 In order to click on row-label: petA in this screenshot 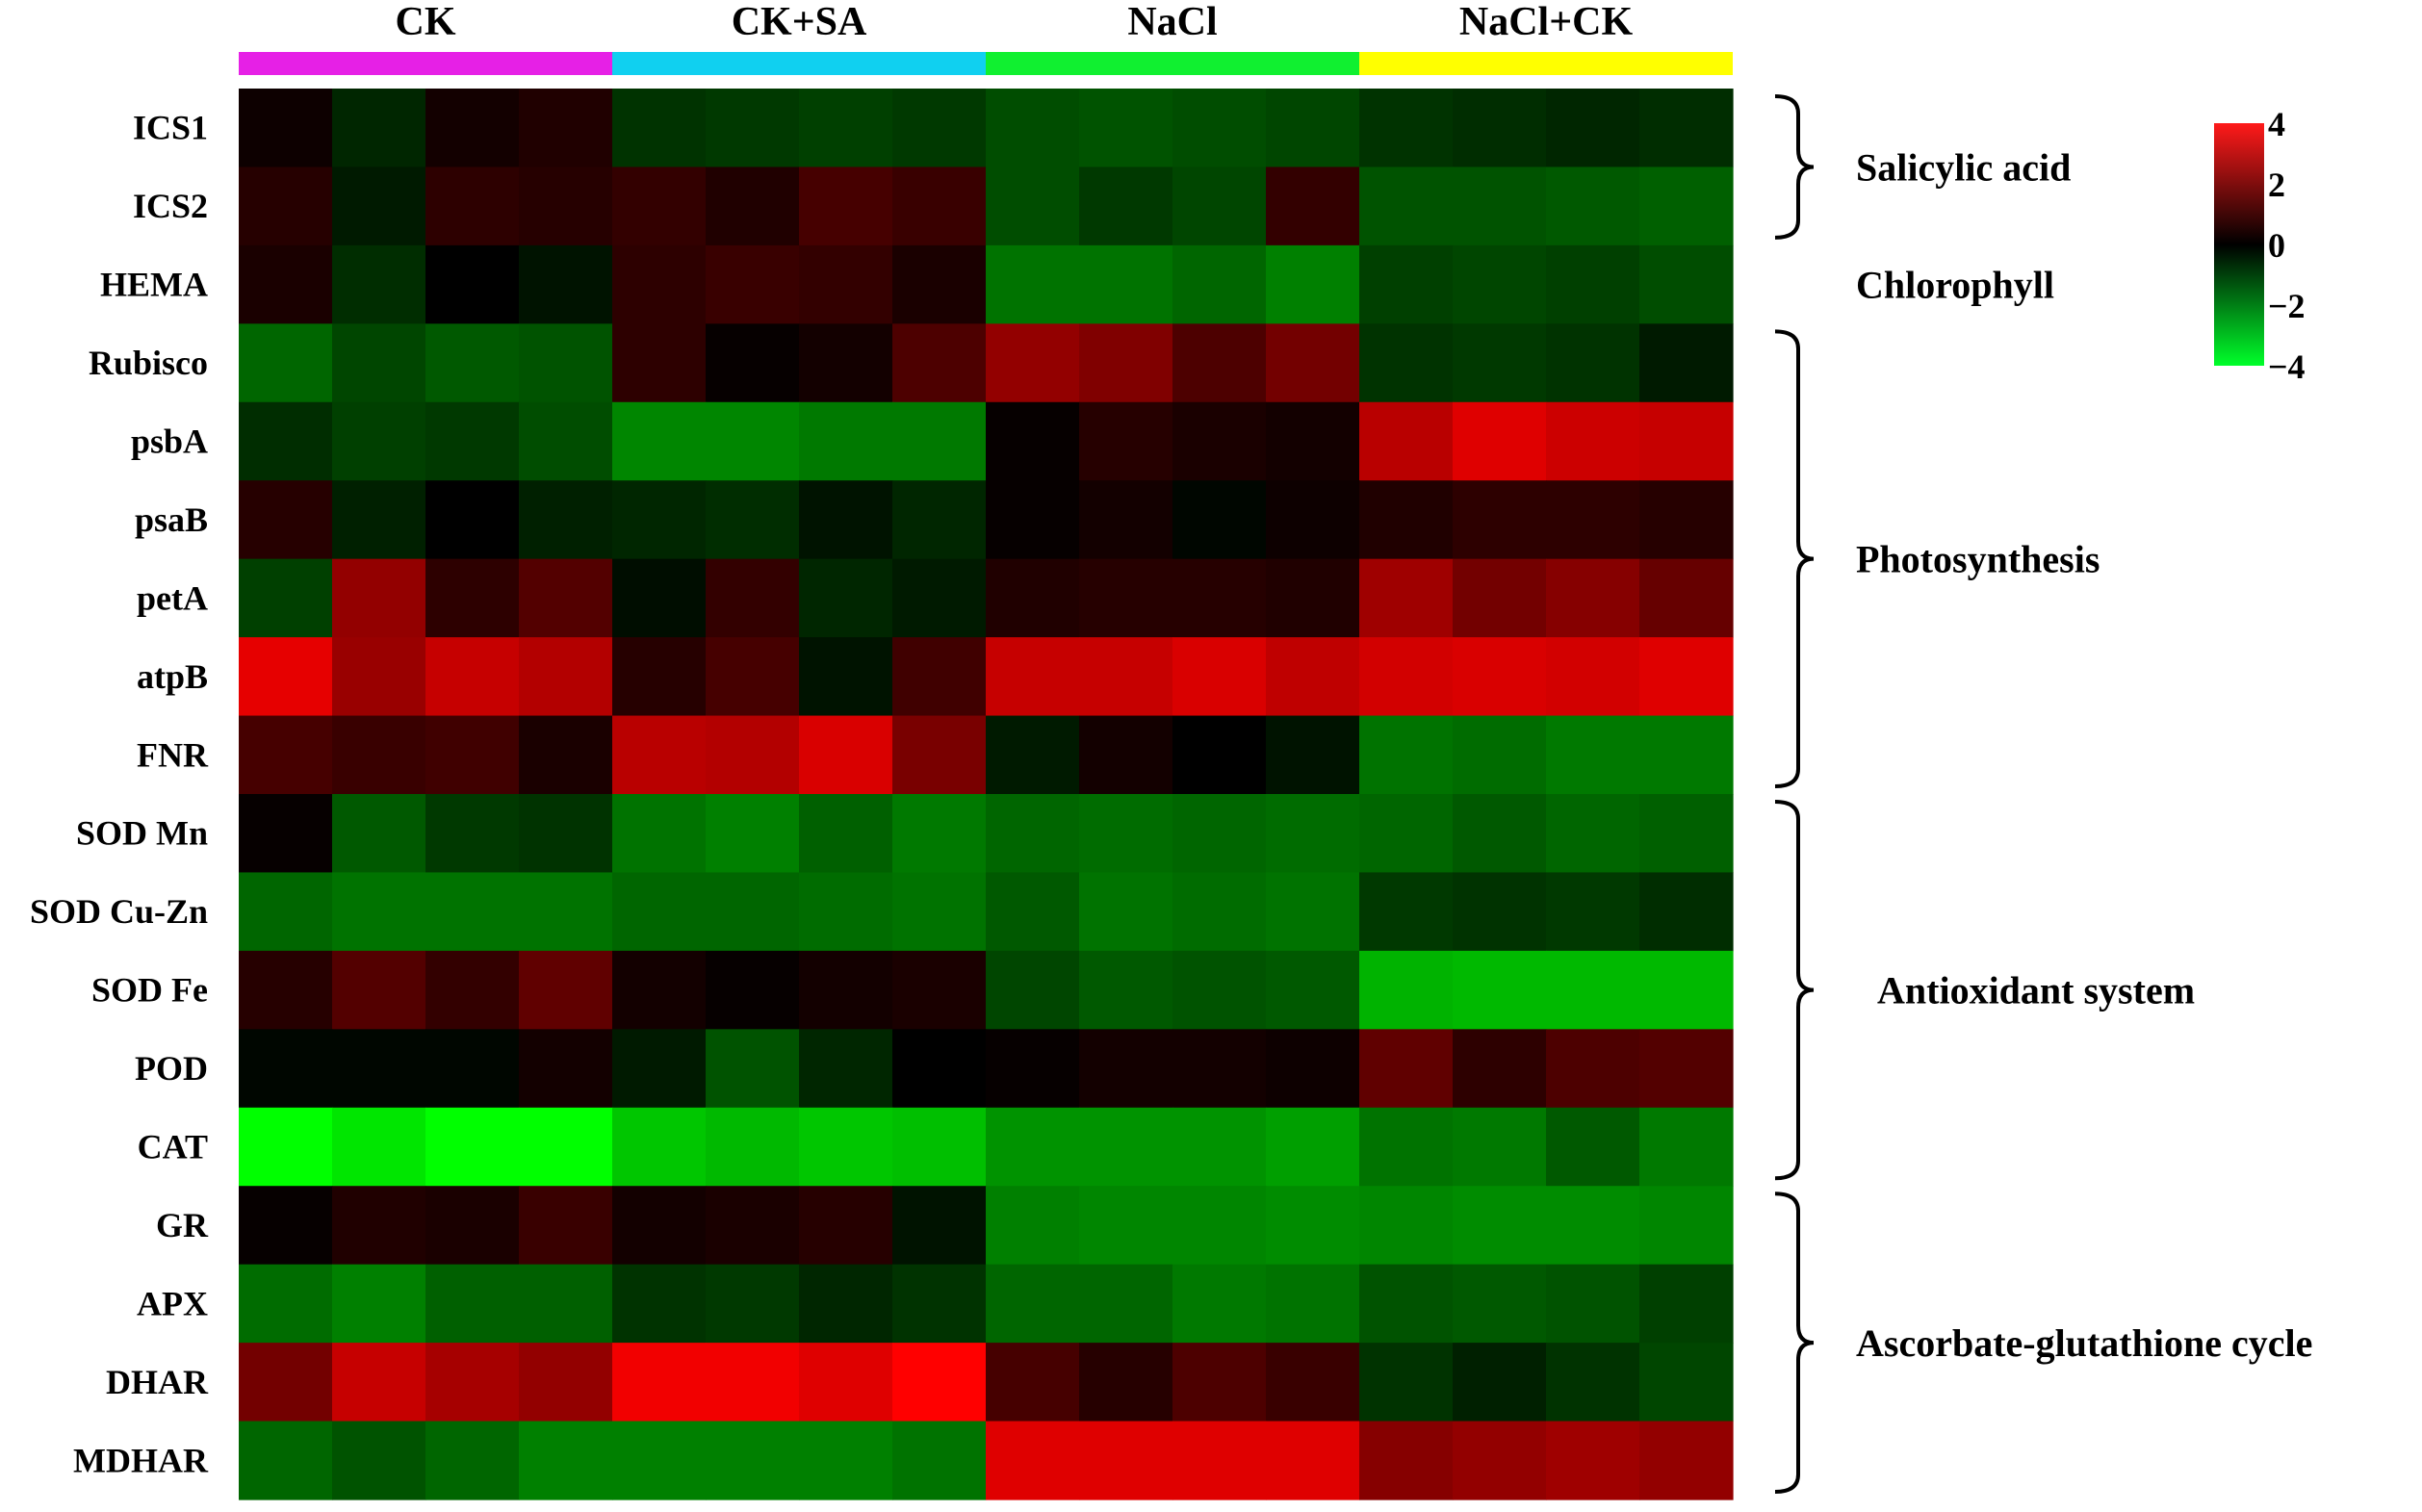, I will do `click(172, 597)`.